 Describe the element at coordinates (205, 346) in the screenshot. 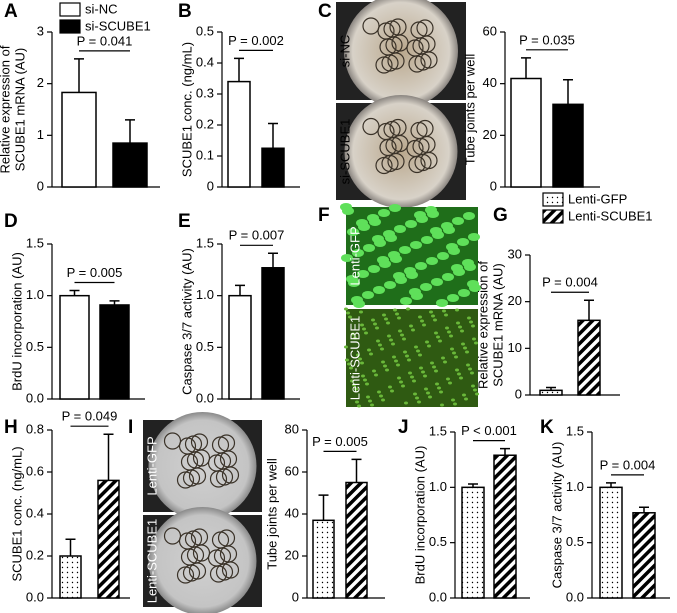

I see `y-tick-label: 0.5` at that location.